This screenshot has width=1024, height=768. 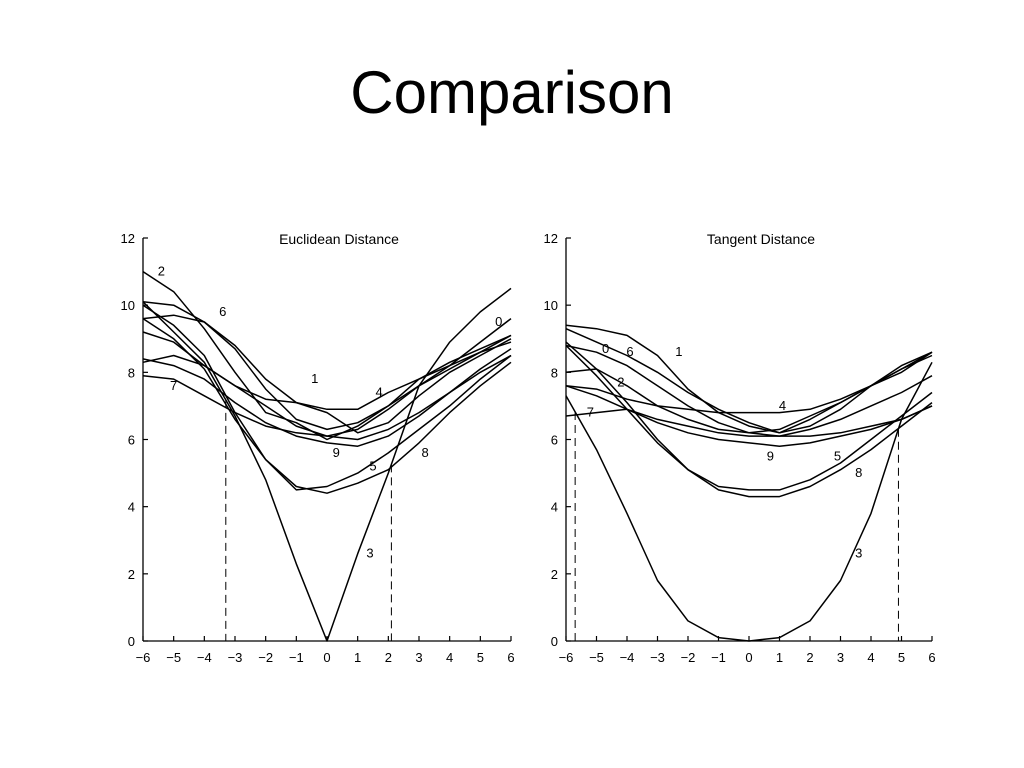 What do you see at coordinates (761, 239) in the screenshot?
I see `chart-title: Tangent Distance` at bounding box center [761, 239].